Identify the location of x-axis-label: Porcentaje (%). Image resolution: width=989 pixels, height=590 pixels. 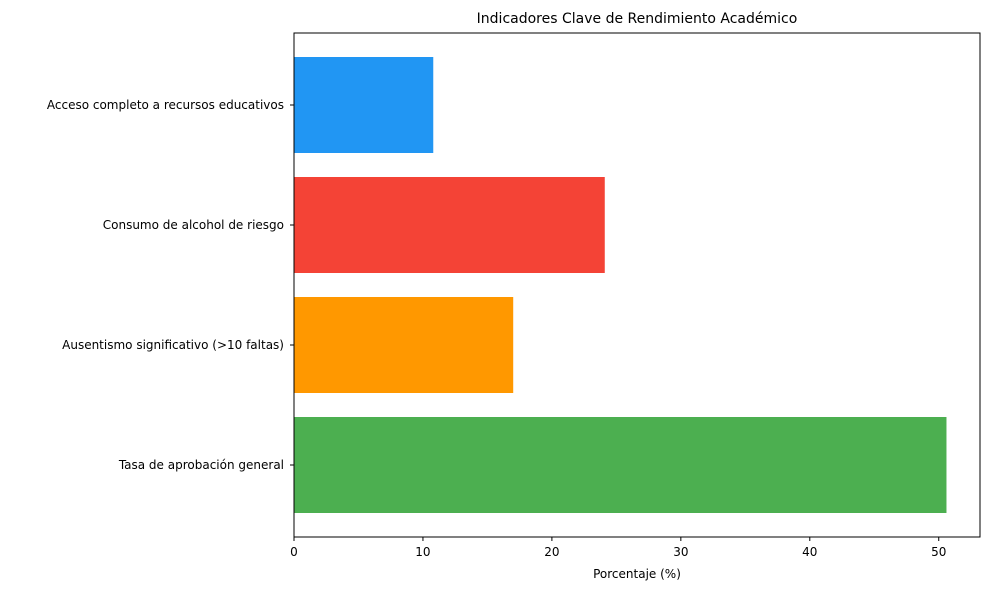
(637, 574).